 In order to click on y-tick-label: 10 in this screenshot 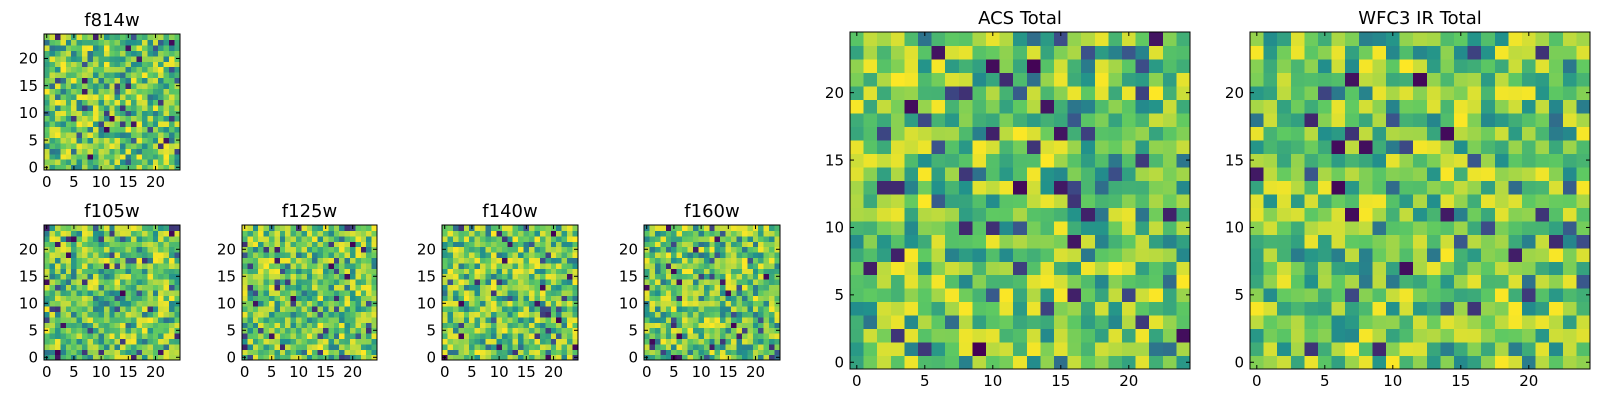, I will do `click(28, 304)`.